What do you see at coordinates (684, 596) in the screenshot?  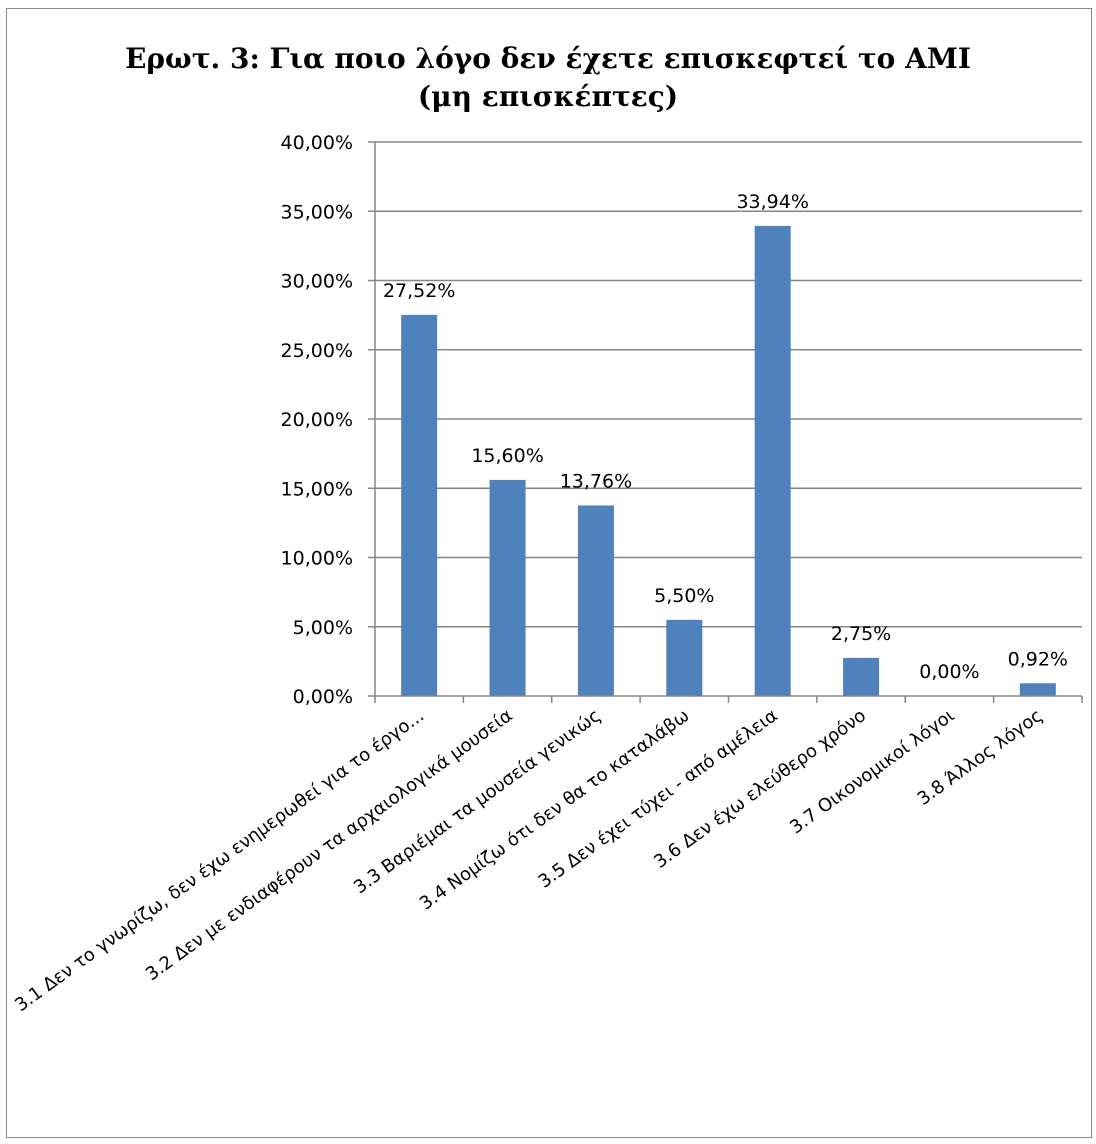 I see `data-label: 5,50%` at bounding box center [684, 596].